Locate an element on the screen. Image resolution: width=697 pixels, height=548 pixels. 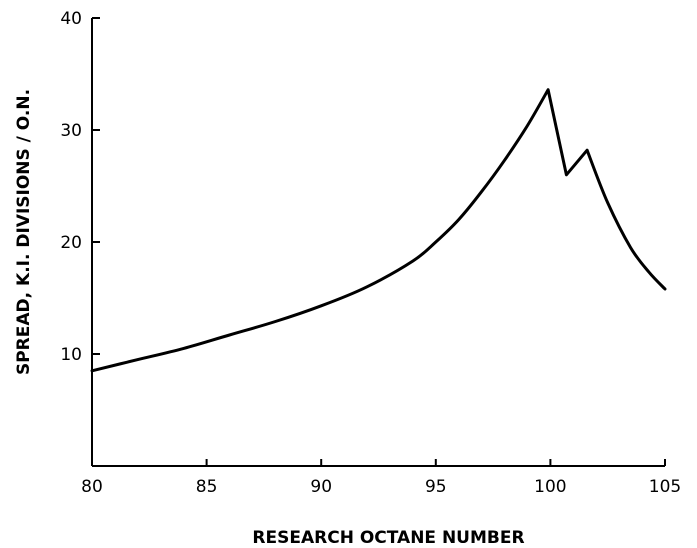
y-tick-label: 30 is located at coordinates (71, 131).